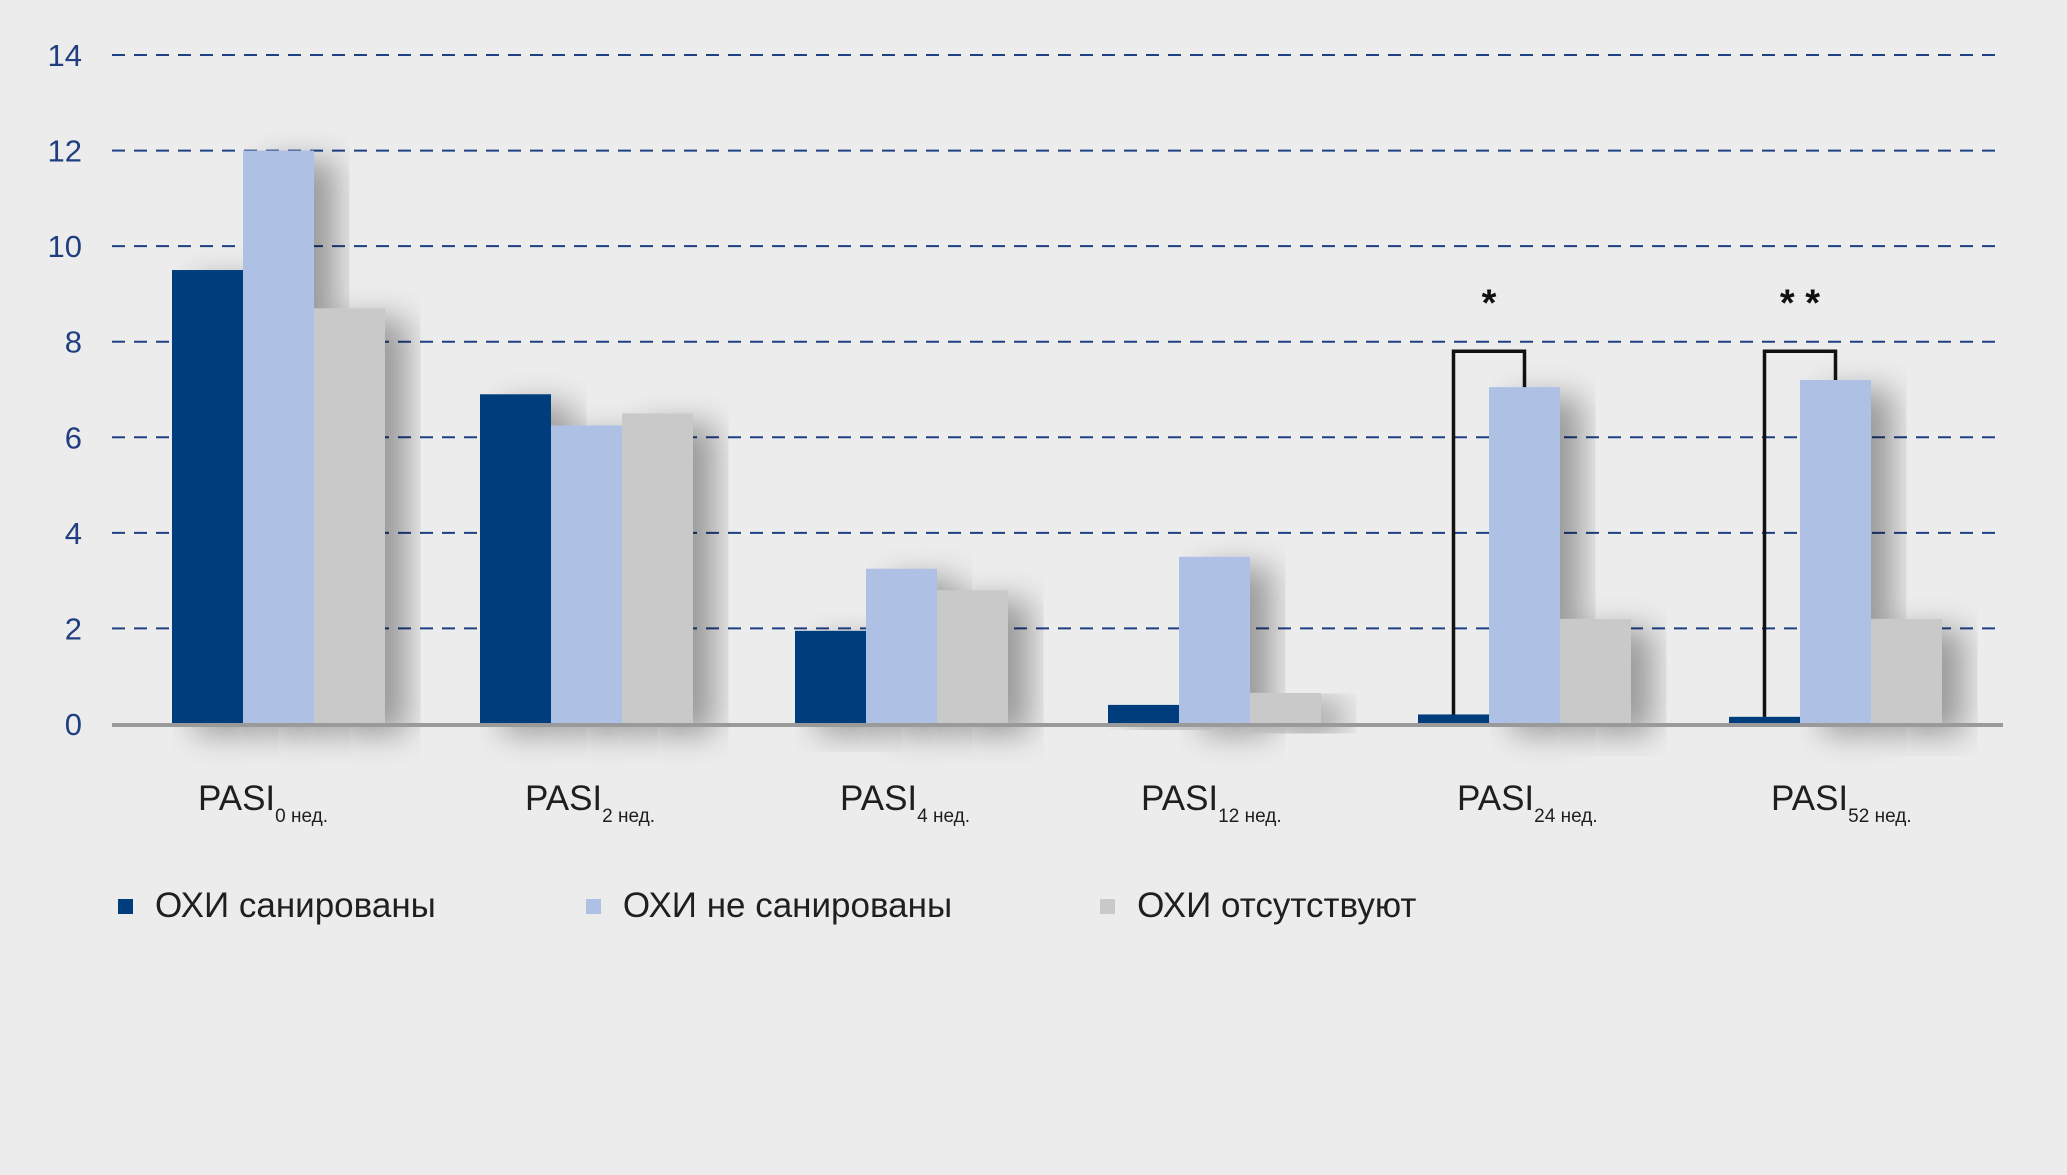 The height and width of the screenshot is (1175, 2067). I want to click on x-tick-subscript: 52 нед., so click(1879, 816).